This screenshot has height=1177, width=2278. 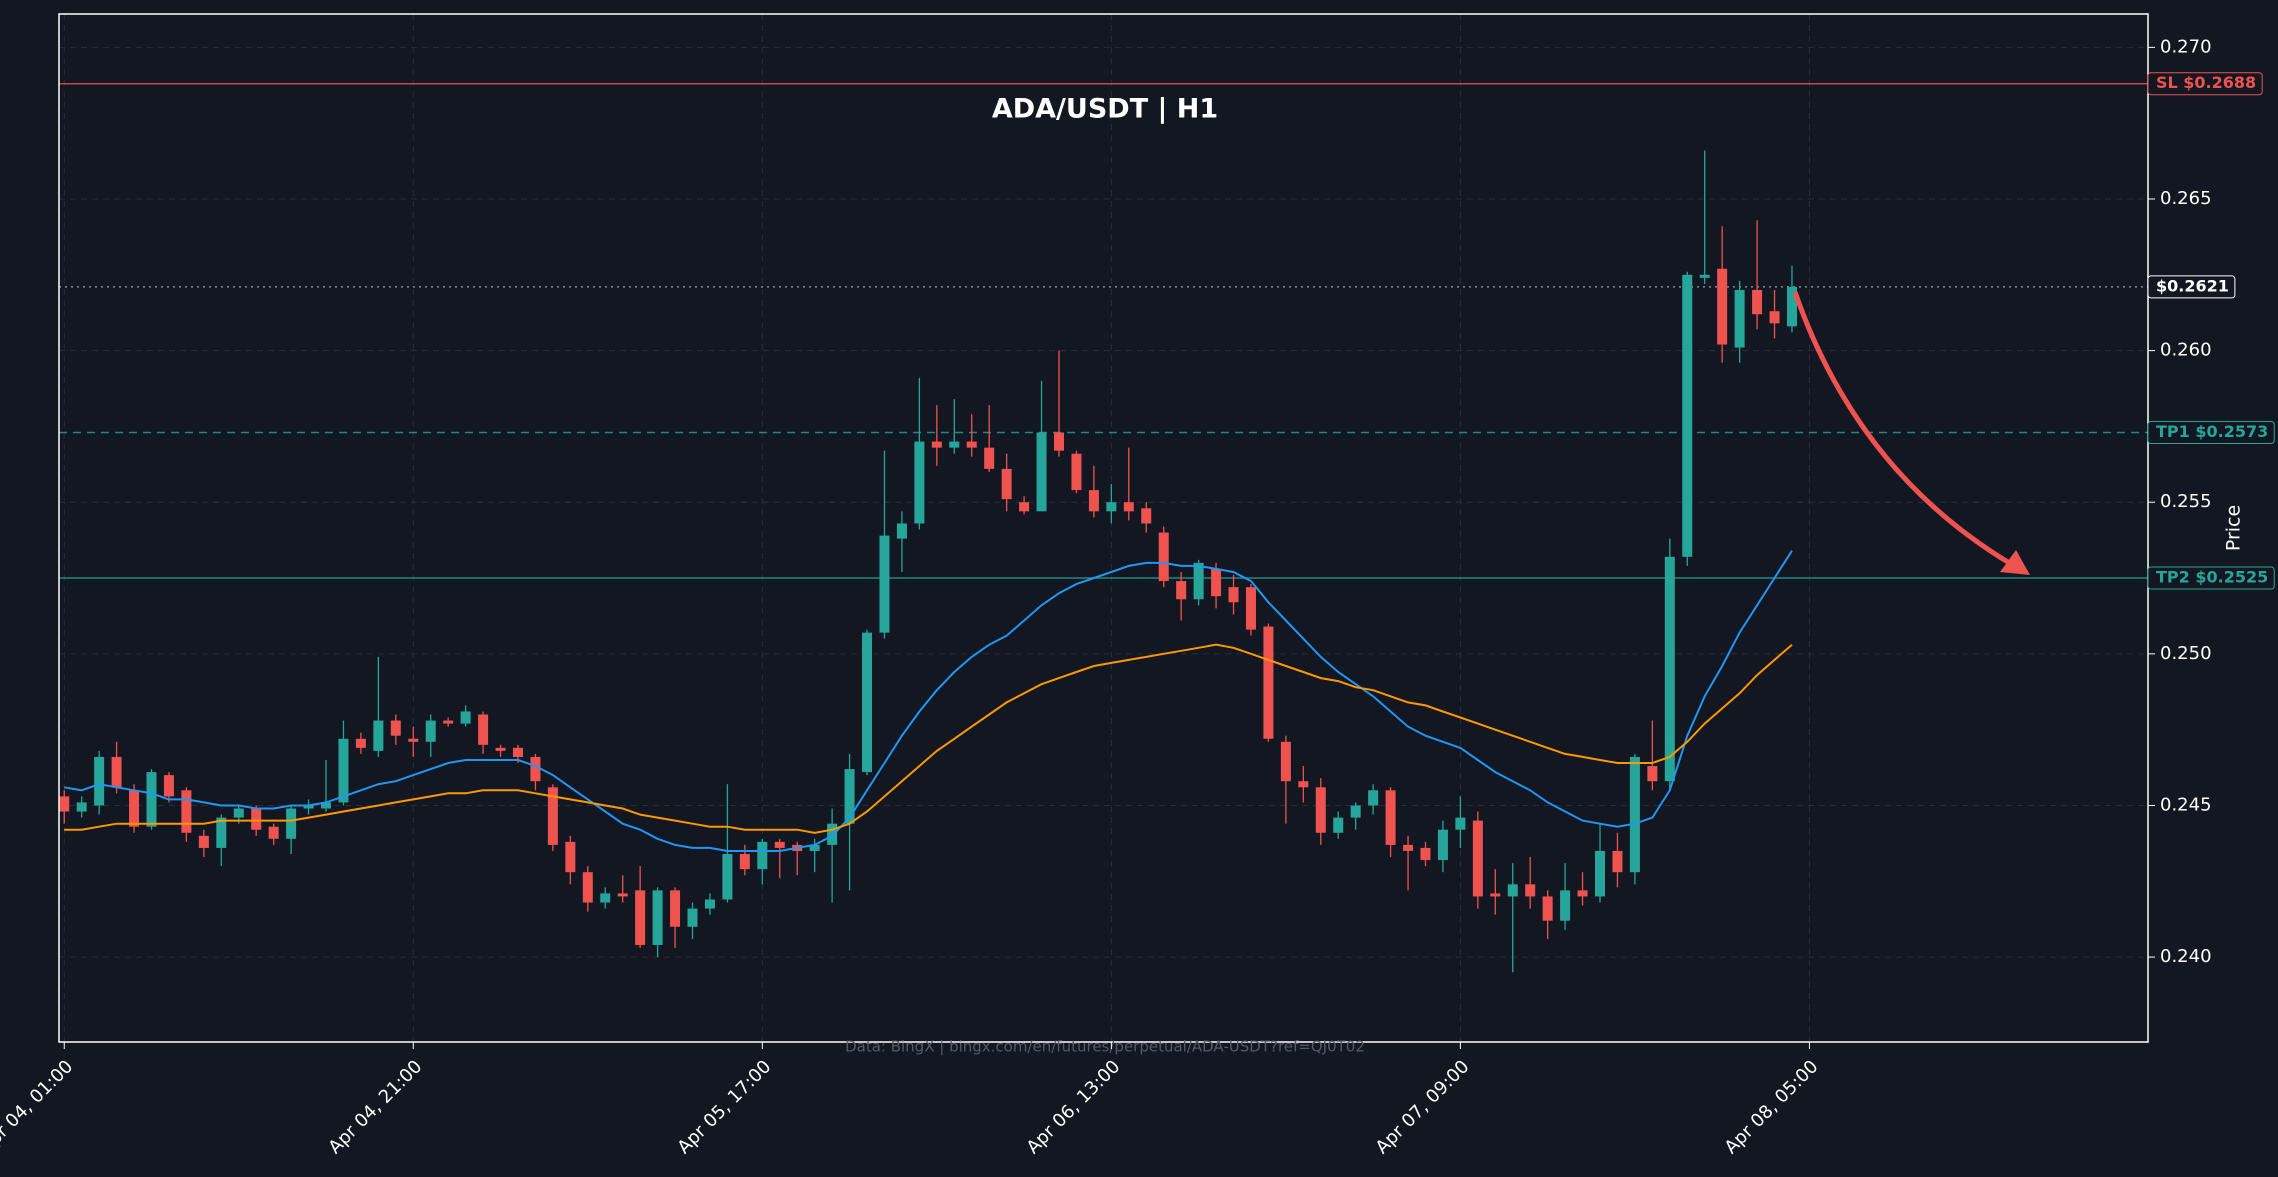 What do you see at coordinates (2186, 501) in the screenshot?
I see `y-tick-label: 0.255` at bounding box center [2186, 501].